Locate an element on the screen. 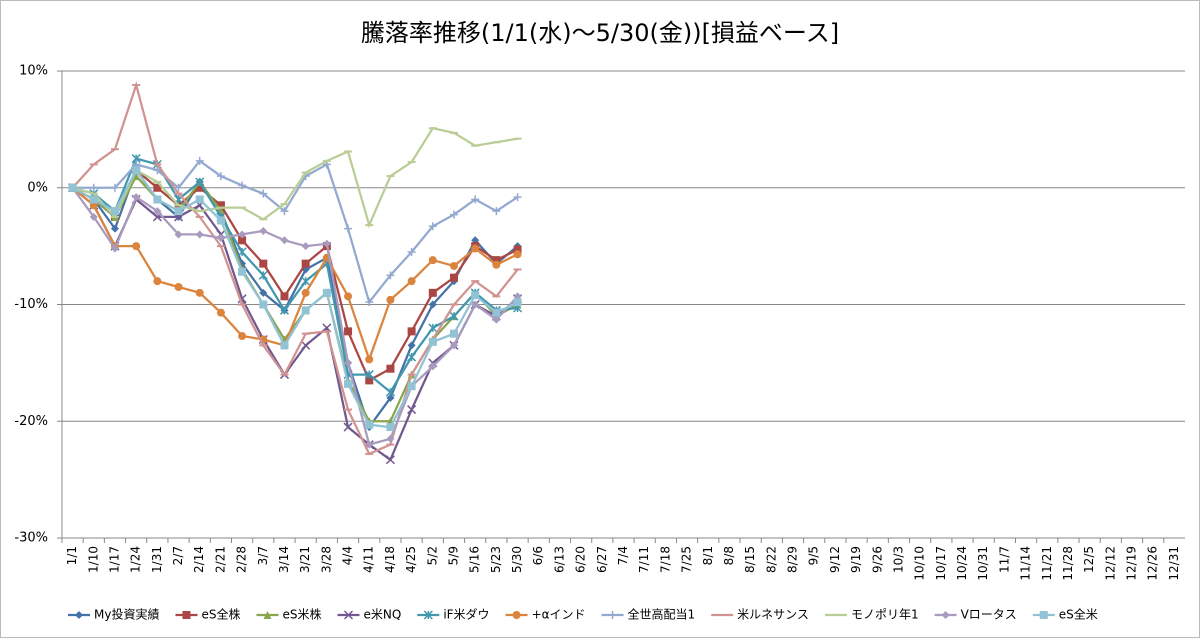 Image resolution: width=1200 pixels, height=642 pixels. x-tick-label: 2/7 is located at coordinates (178, 555).